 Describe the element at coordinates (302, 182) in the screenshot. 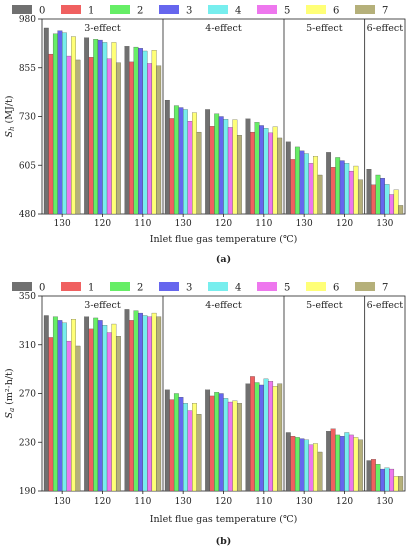

I see `bar-cat6-s3` at that location.